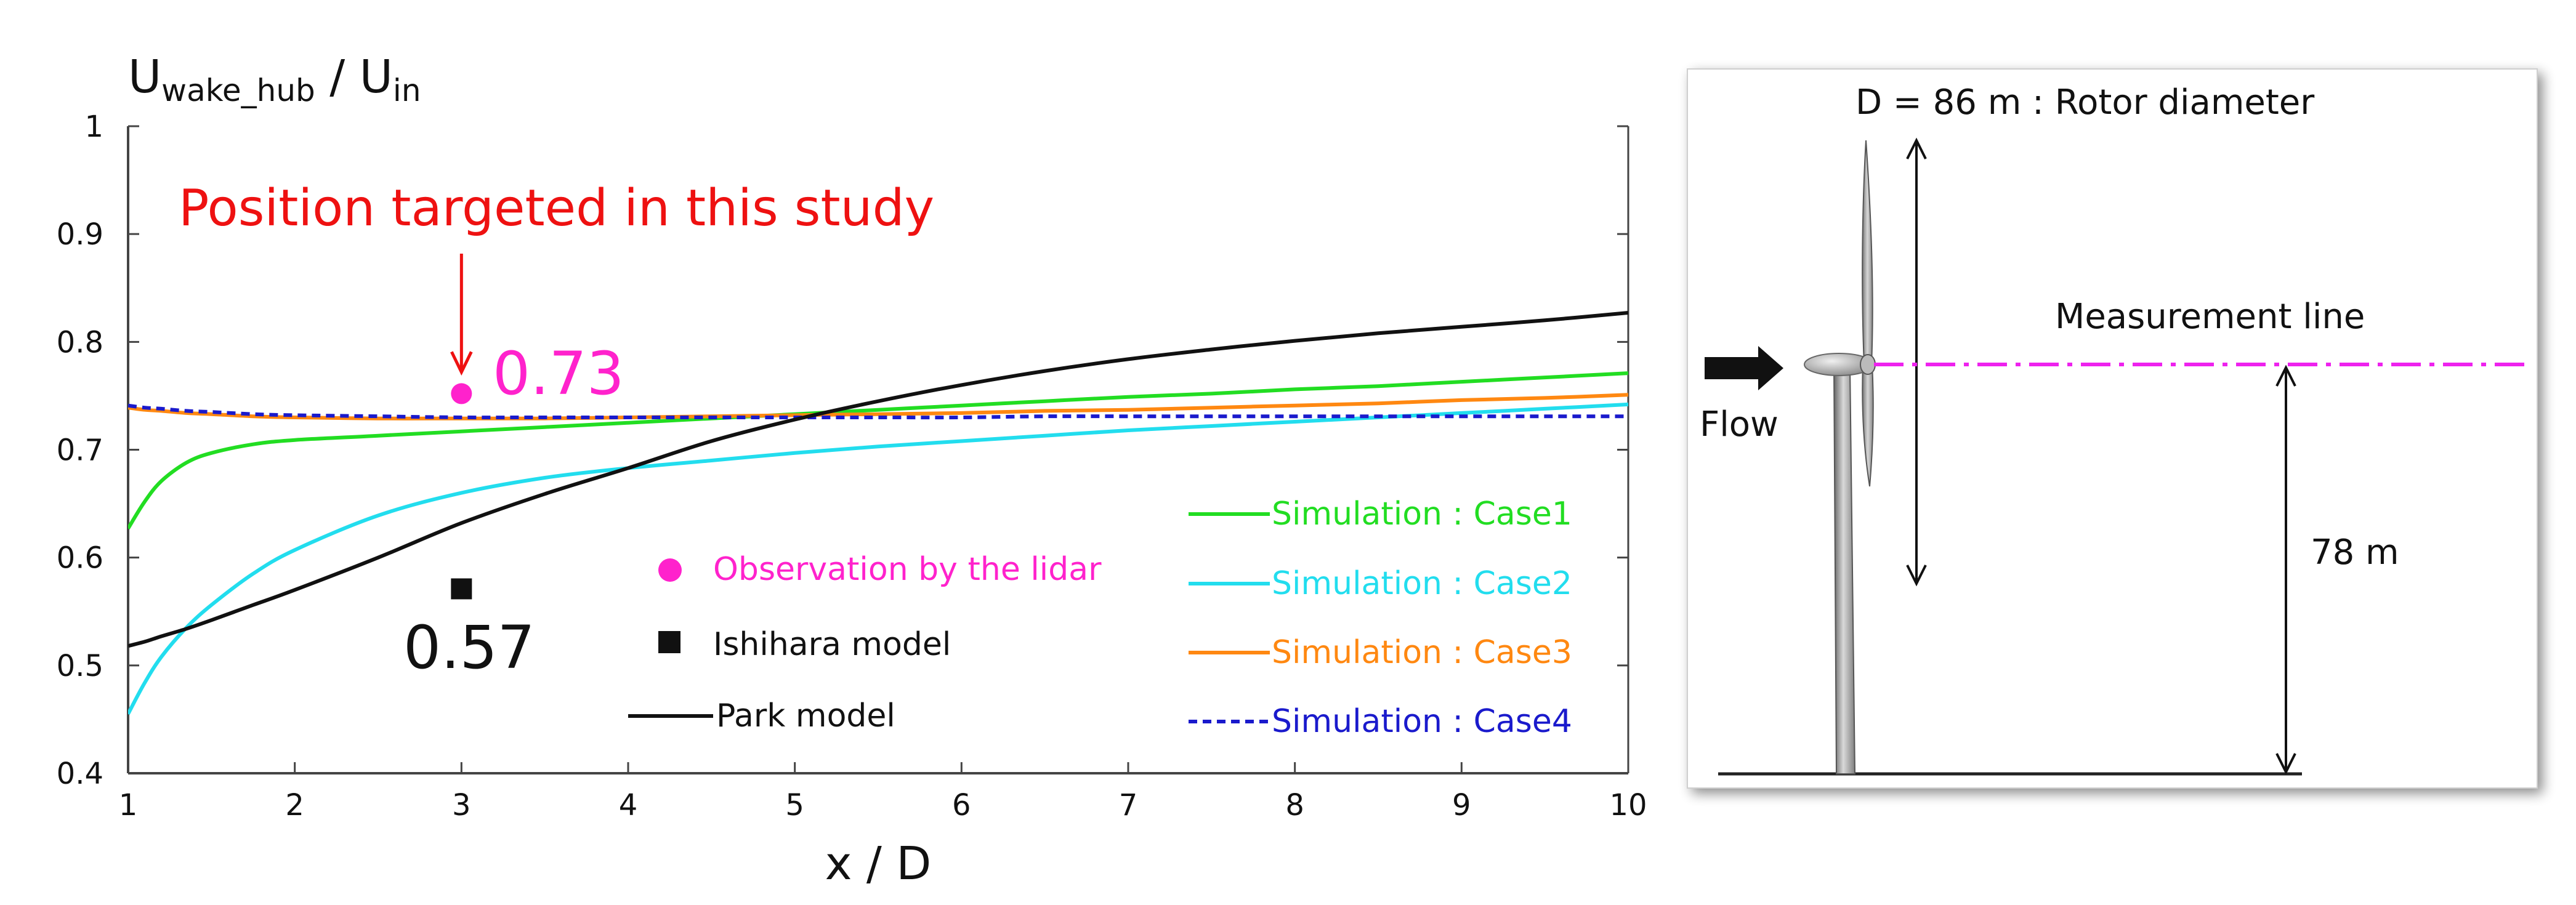 The image size is (2576, 905). What do you see at coordinates (794, 806) in the screenshot?
I see `x-tick-label: 5` at bounding box center [794, 806].